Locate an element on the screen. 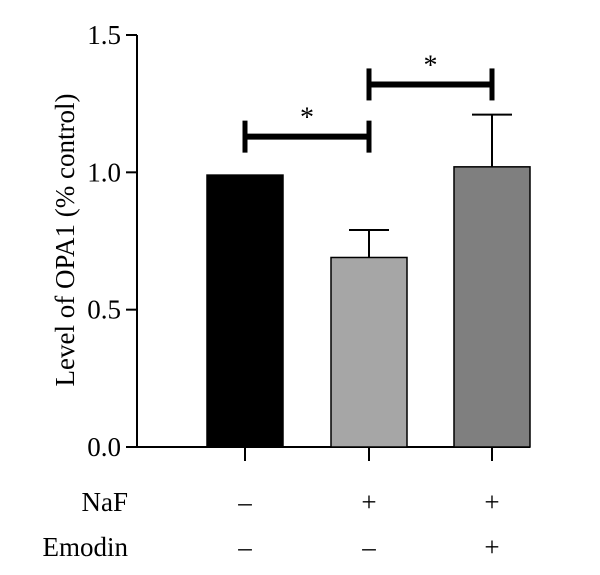 The image size is (600, 575). y-tick-label: 1.0 is located at coordinates (104, 172).